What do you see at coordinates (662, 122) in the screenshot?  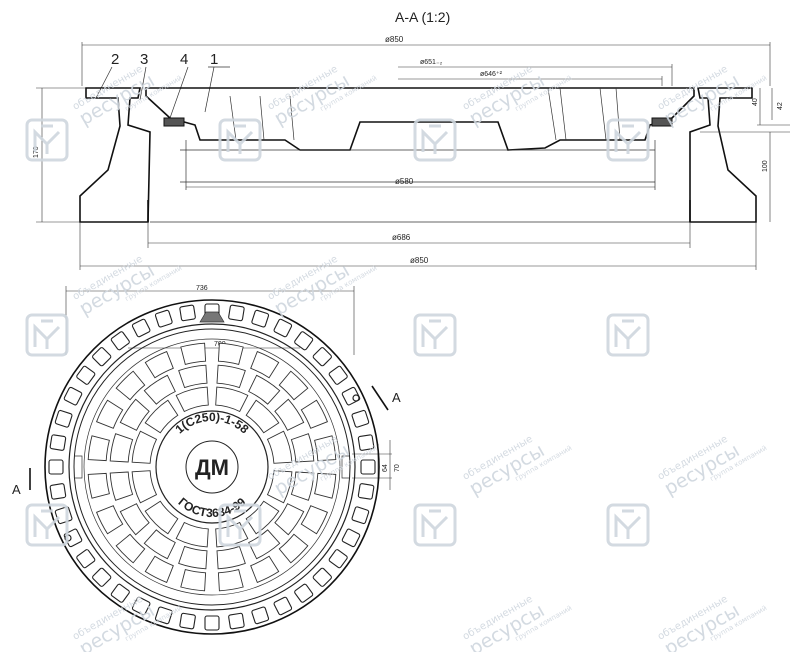 I see `gasket-right` at bounding box center [662, 122].